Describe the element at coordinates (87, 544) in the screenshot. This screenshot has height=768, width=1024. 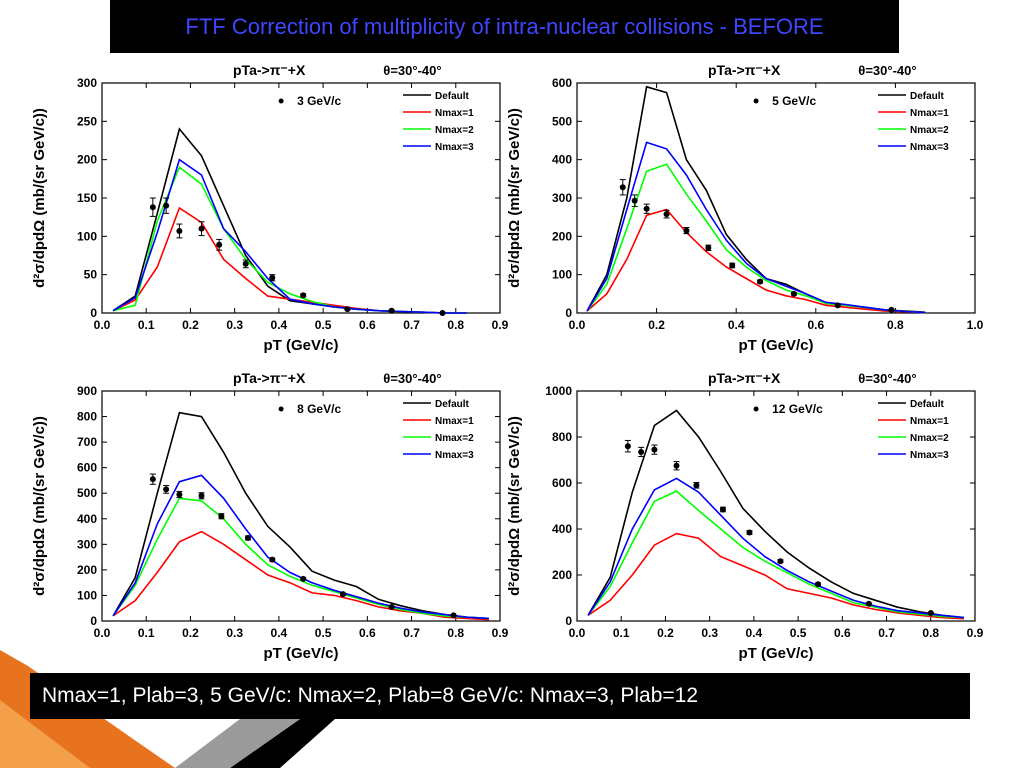
I see `y-tick-label: 300` at that location.